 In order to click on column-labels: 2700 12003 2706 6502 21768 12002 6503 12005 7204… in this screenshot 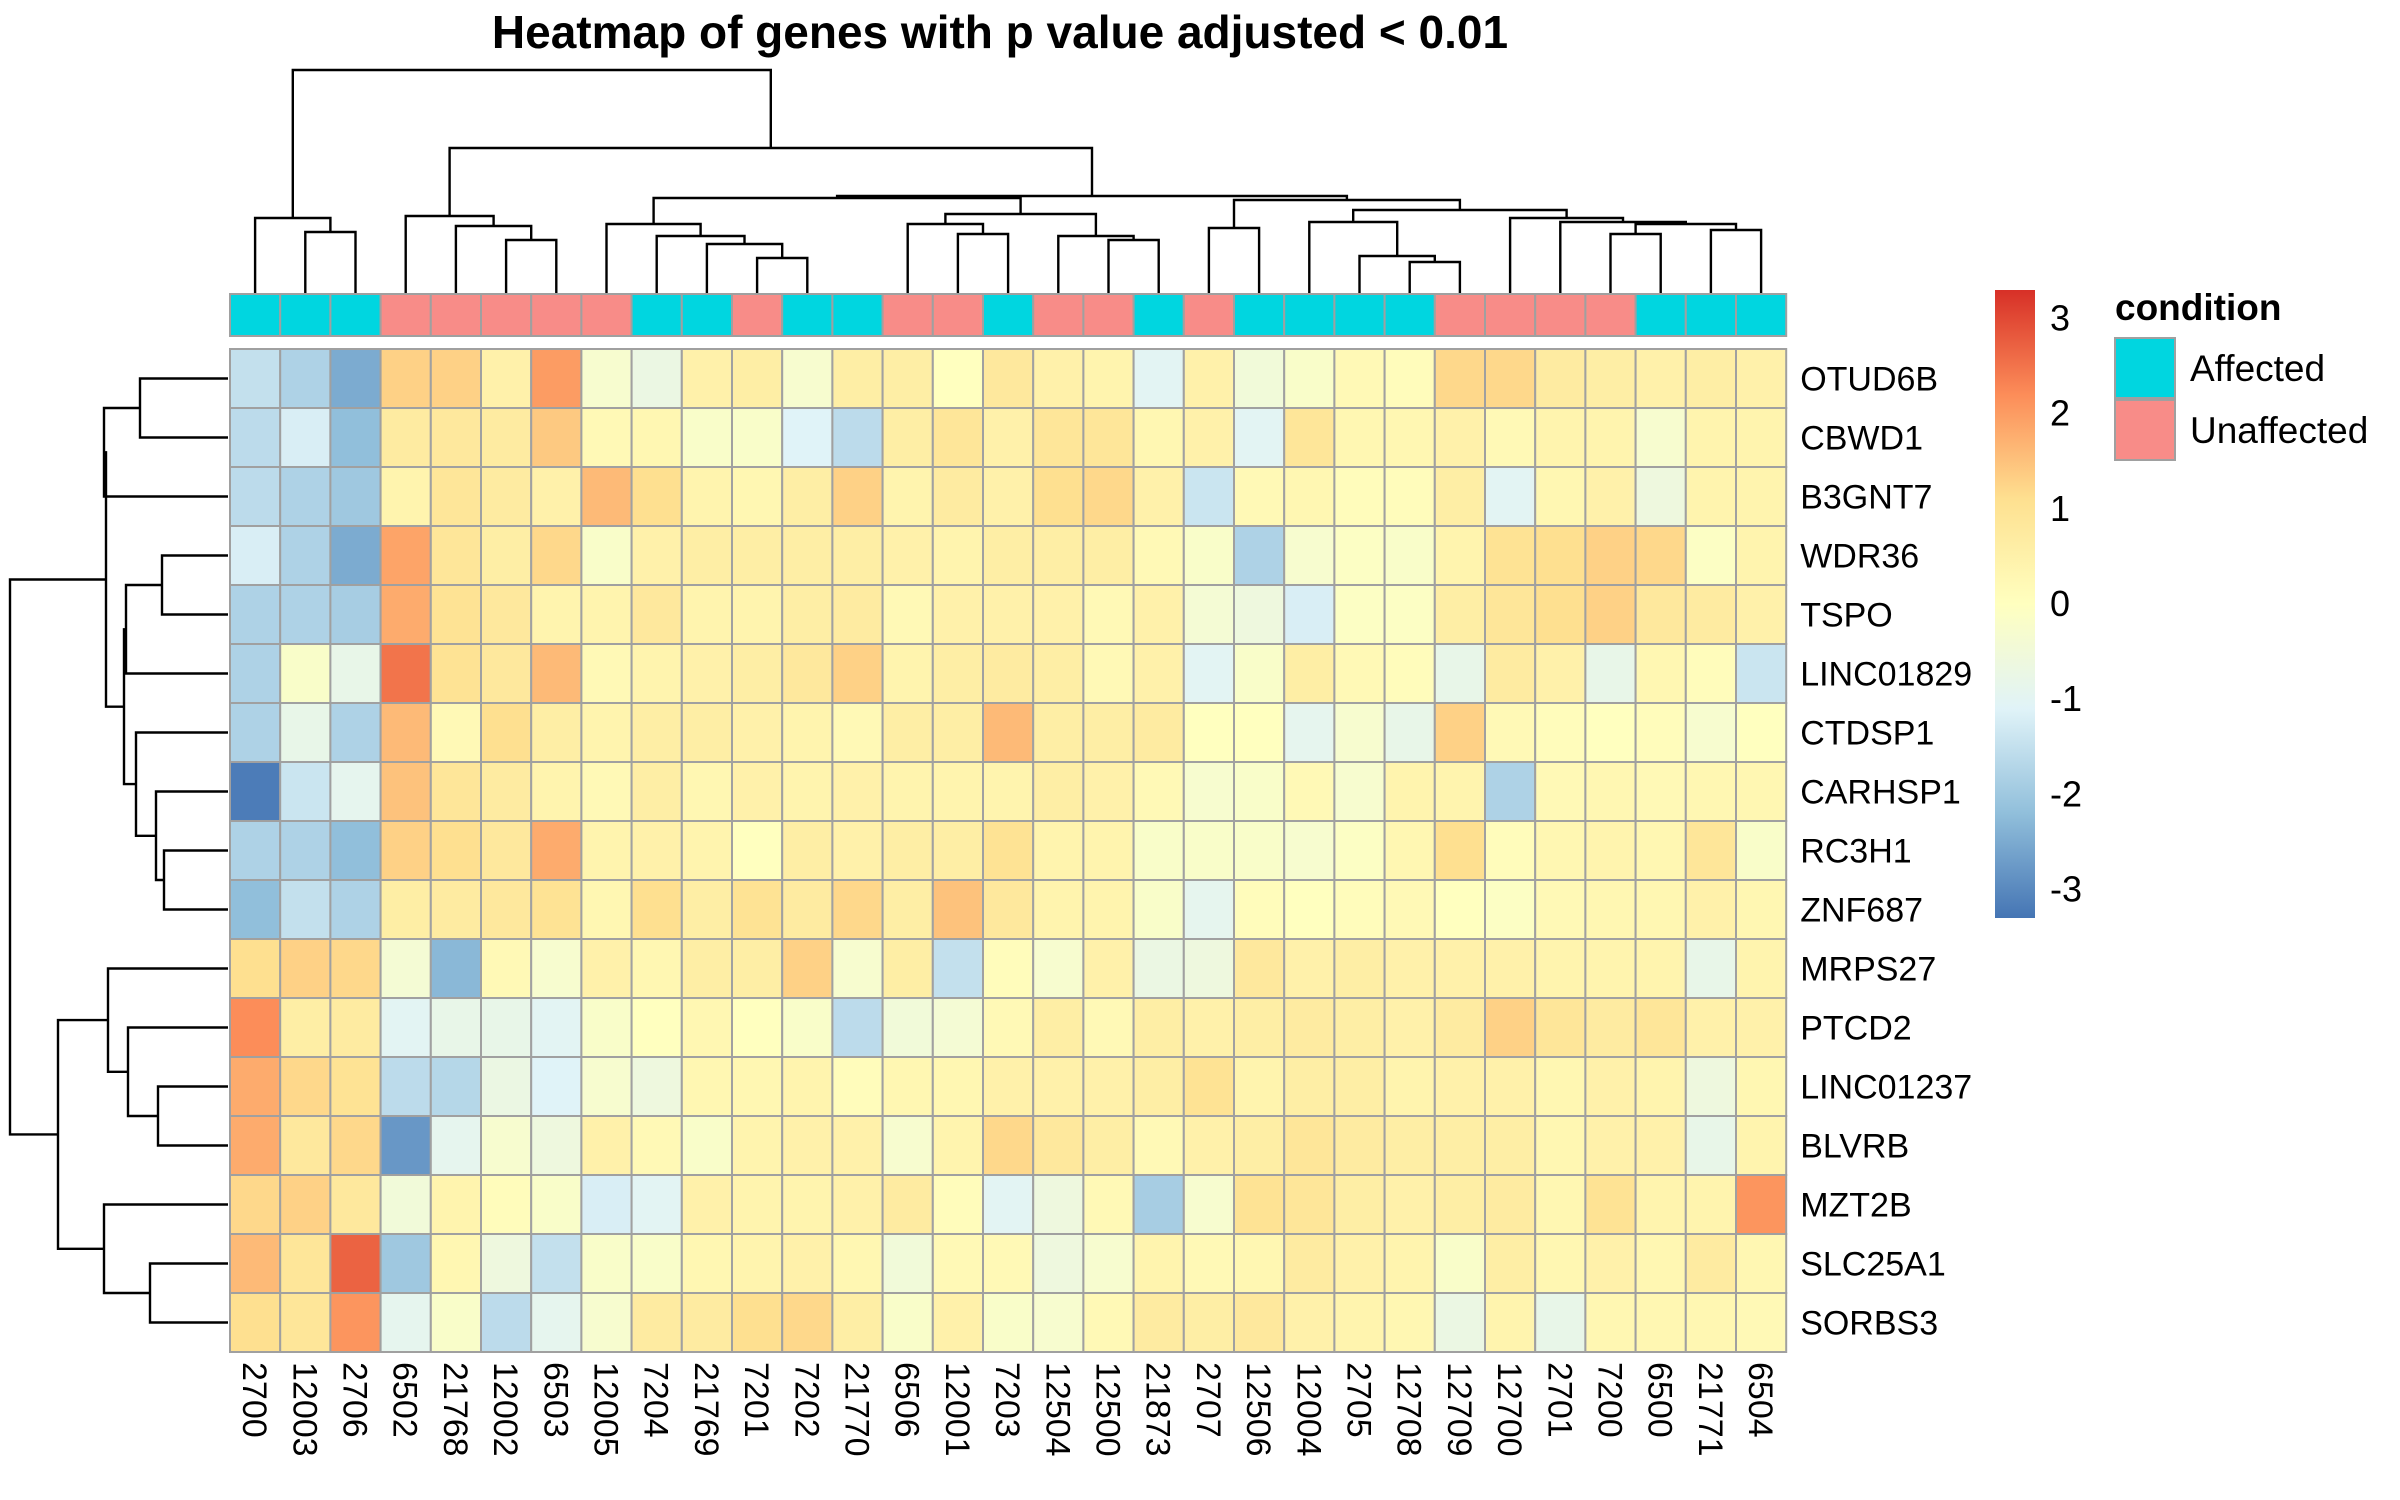, I will do `click(1007, 1409)`.